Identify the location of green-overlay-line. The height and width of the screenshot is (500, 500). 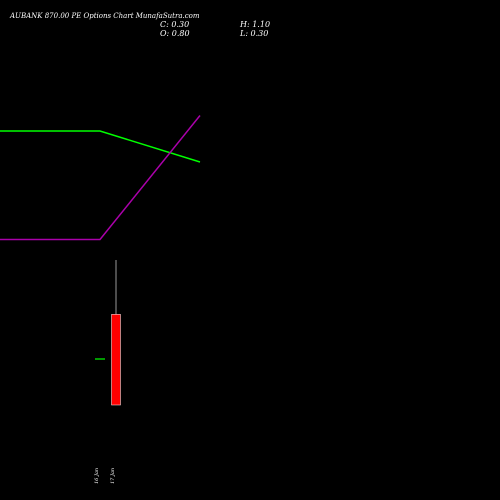
(100, 146).